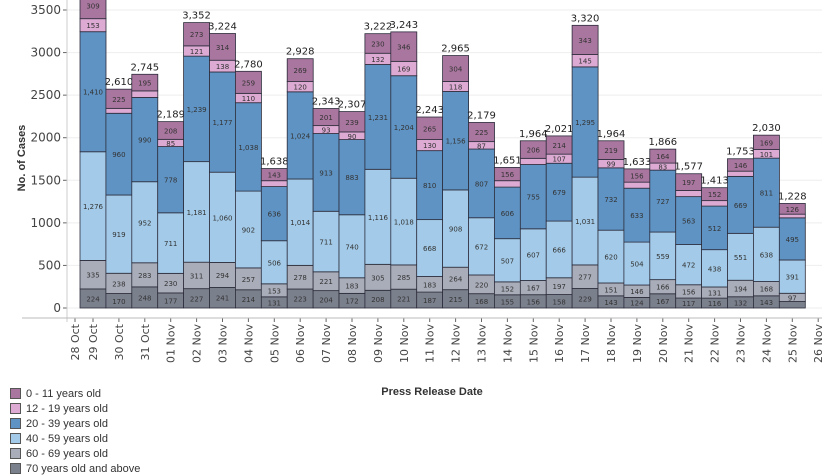 This screenshot has width=830, height=476. Describe the element at coordinates (170, 301) in the screenshot. I see `segment-label: 177` at that location.